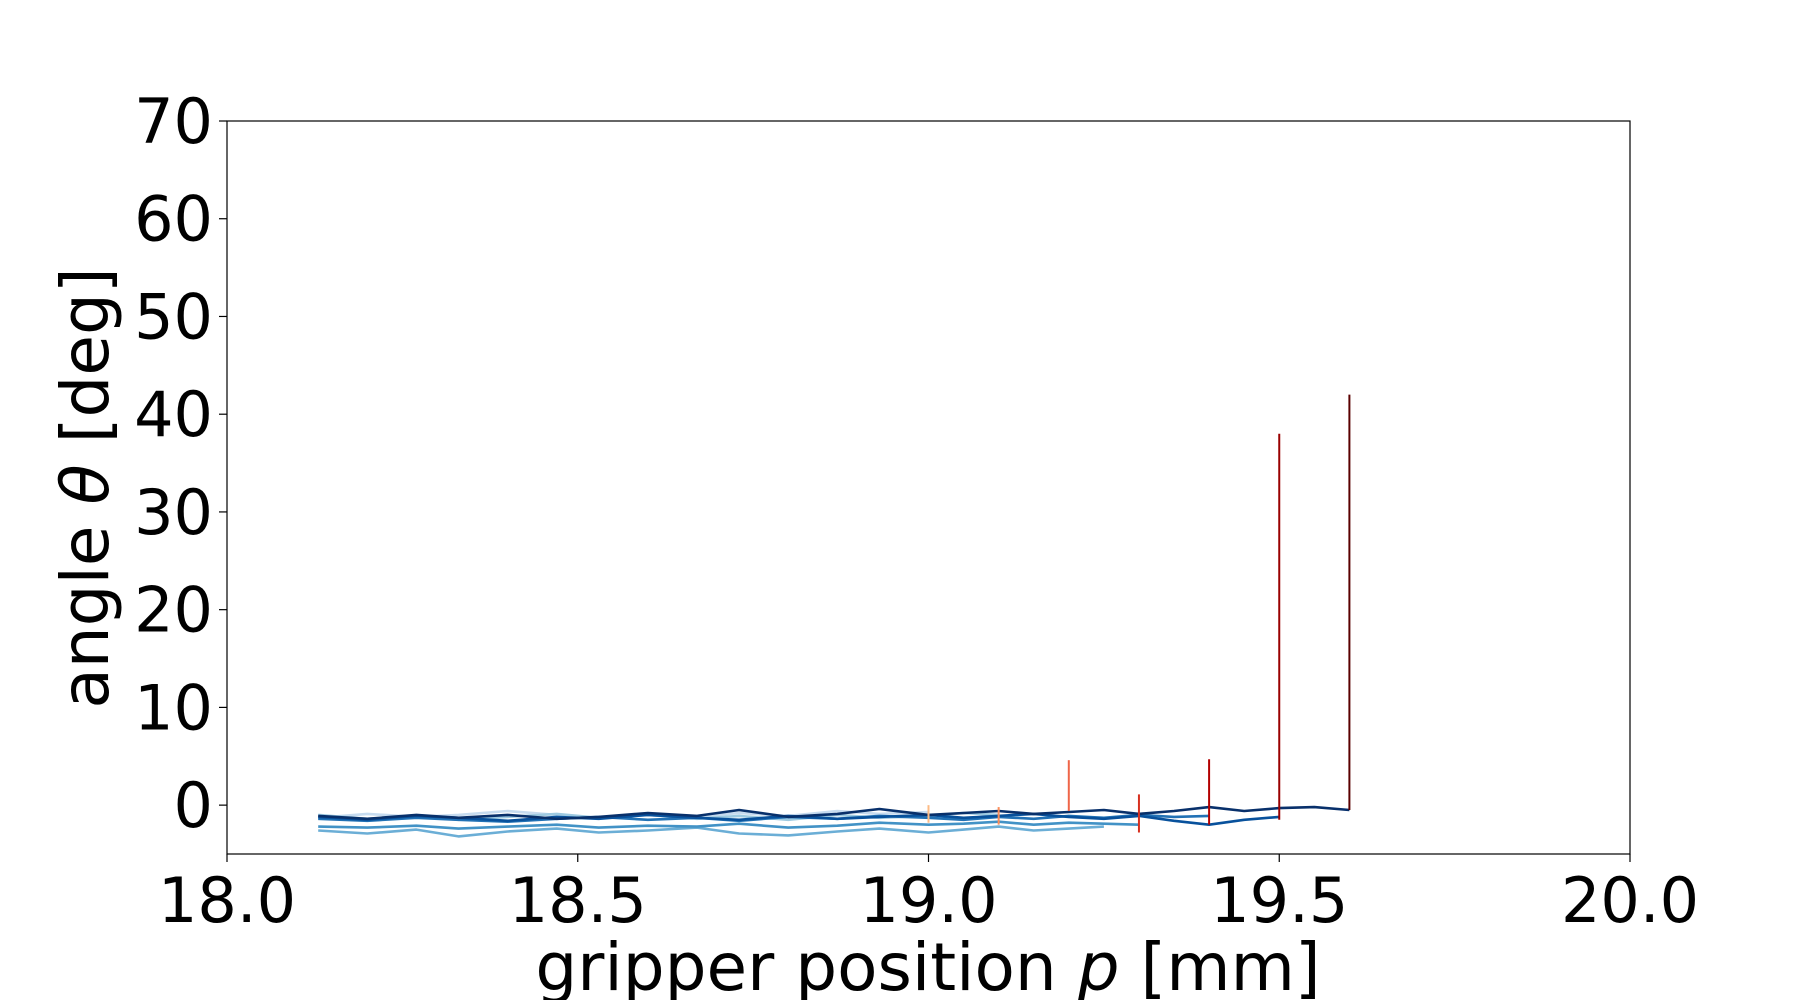 The image size is (1800, 1000). I want to click on x-axis: 18.0 18.5 19.0 19.5 20.0, so click(928, 895).